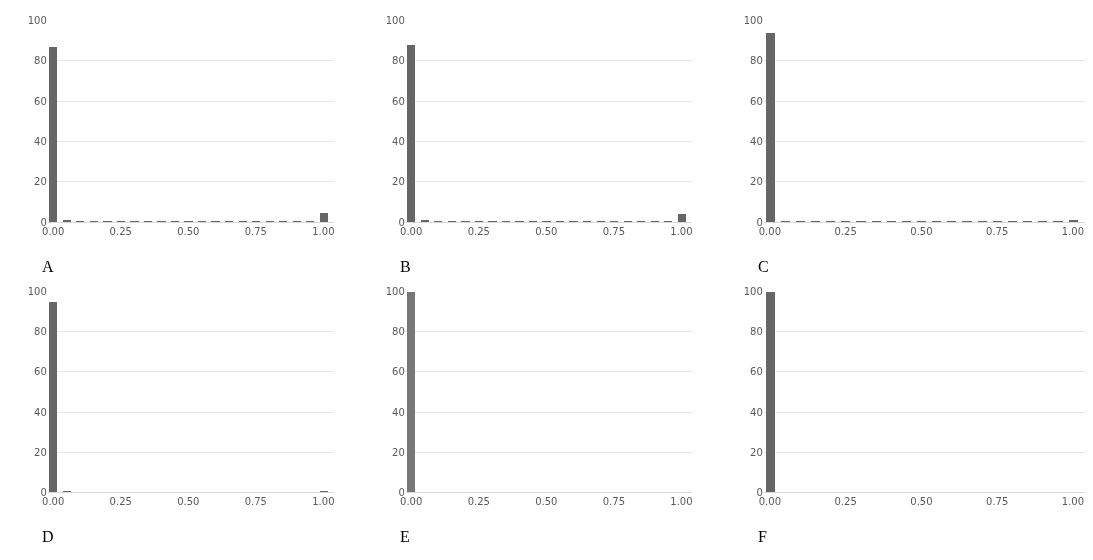 Image resolution: width=1093 pixels, height=560 pixels. What do you see at coordinates (763, 266) in the screenshot?
I see `text: C` at bounding box center [763, 266].